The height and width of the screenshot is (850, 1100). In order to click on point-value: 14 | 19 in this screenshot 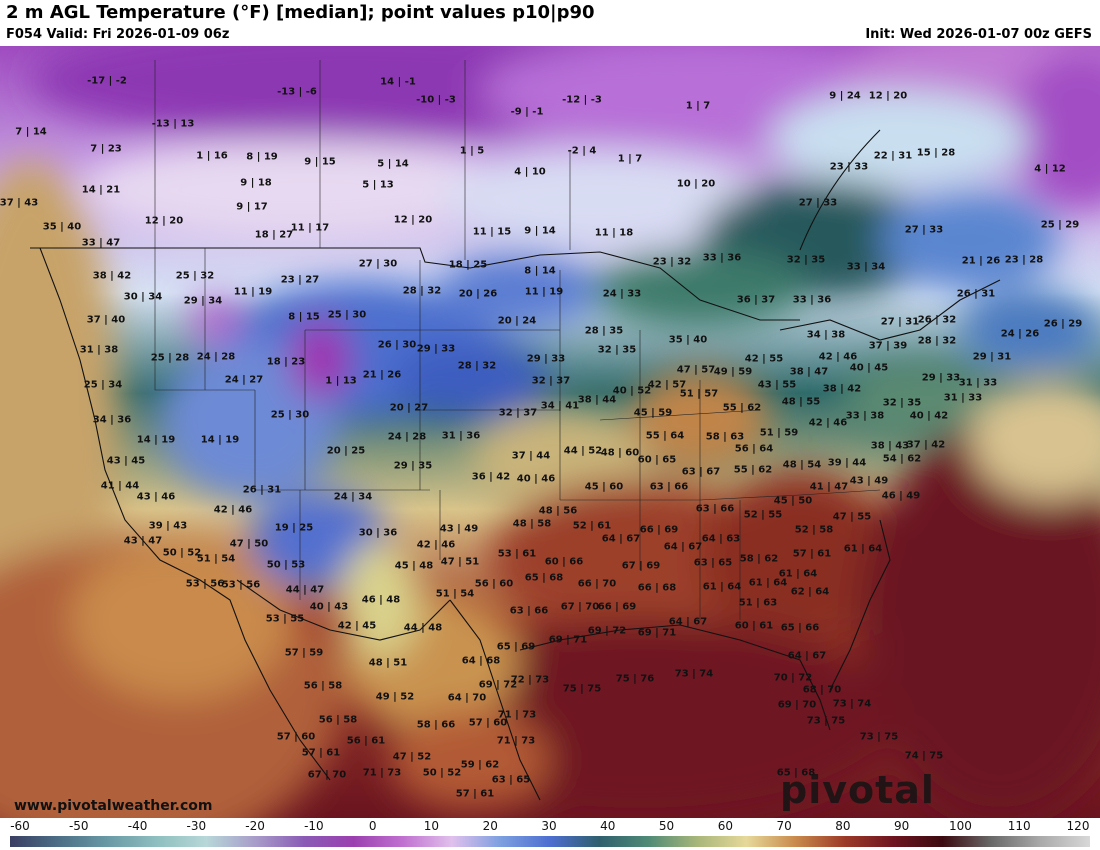, I will do `click(220, 440)`.